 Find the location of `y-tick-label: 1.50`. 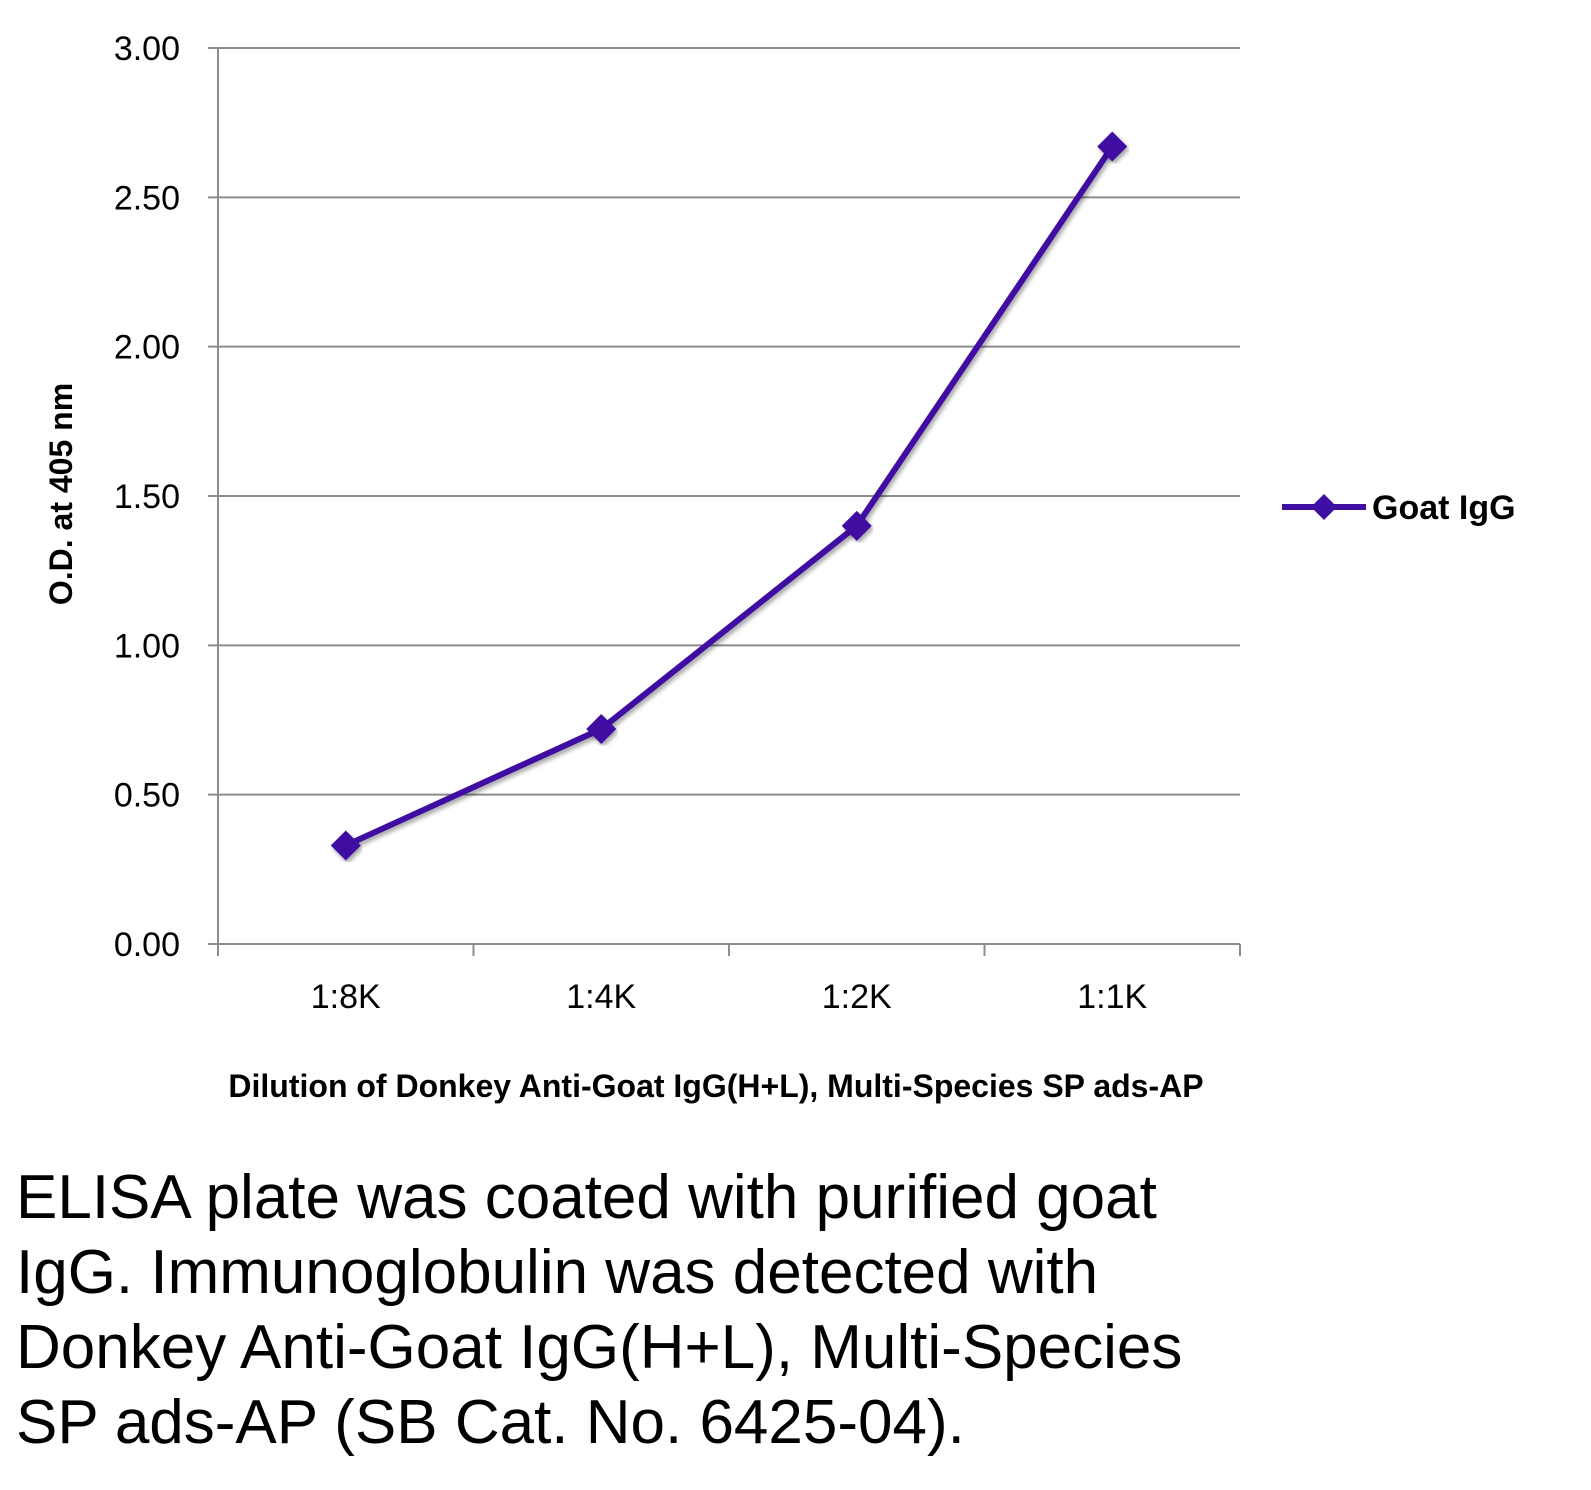

y-tick-label: 1.50 is located at coordinates (147, 497).